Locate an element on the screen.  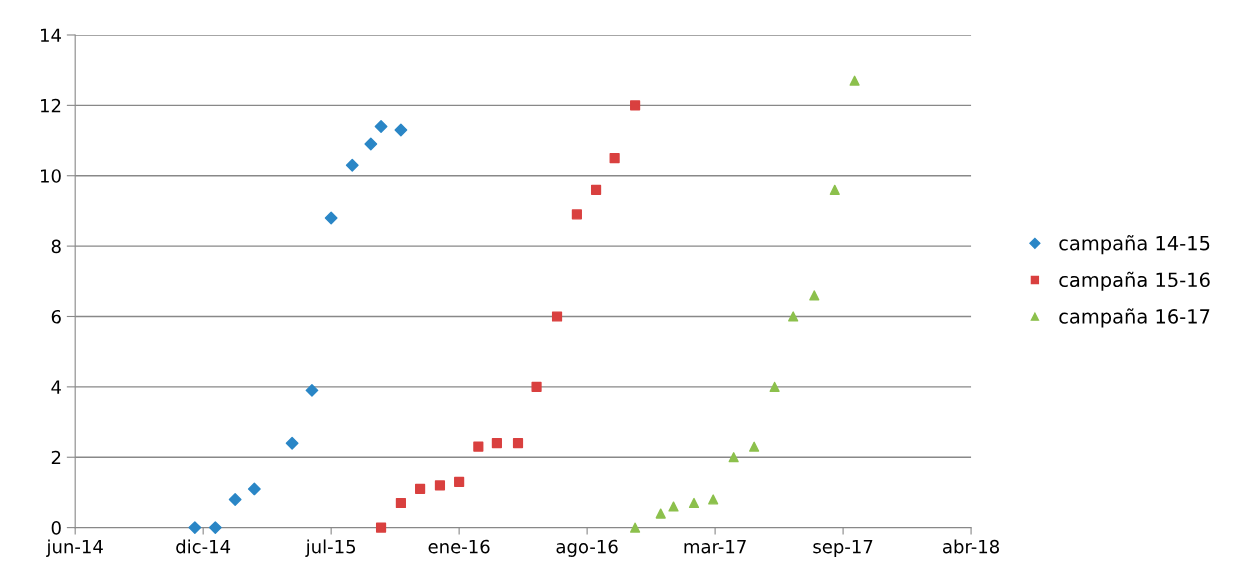
x-tick-label: ago-16 is located at coordinates (587, 548).